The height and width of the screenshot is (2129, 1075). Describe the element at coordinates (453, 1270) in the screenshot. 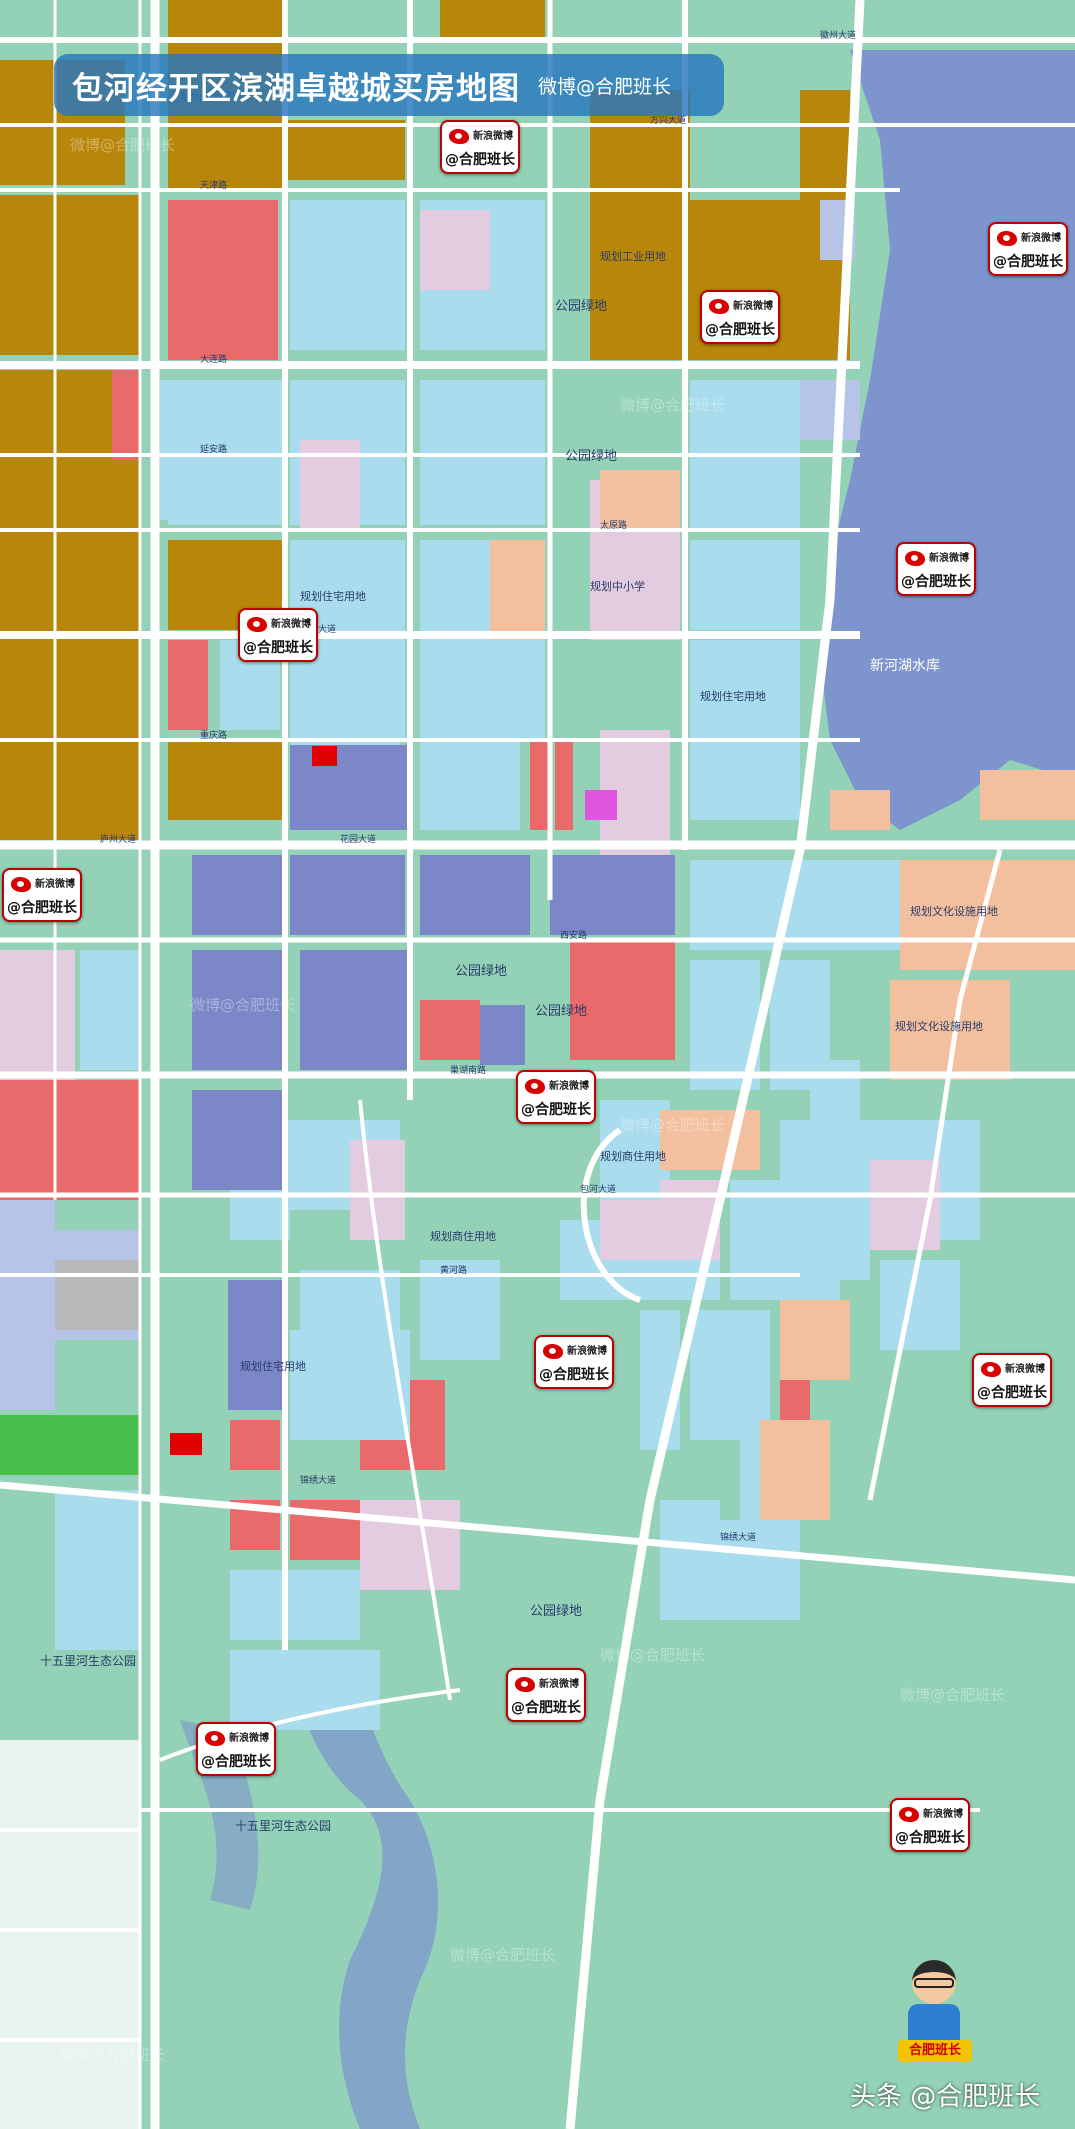

I see `road-name-13: 黄河路` at that location.